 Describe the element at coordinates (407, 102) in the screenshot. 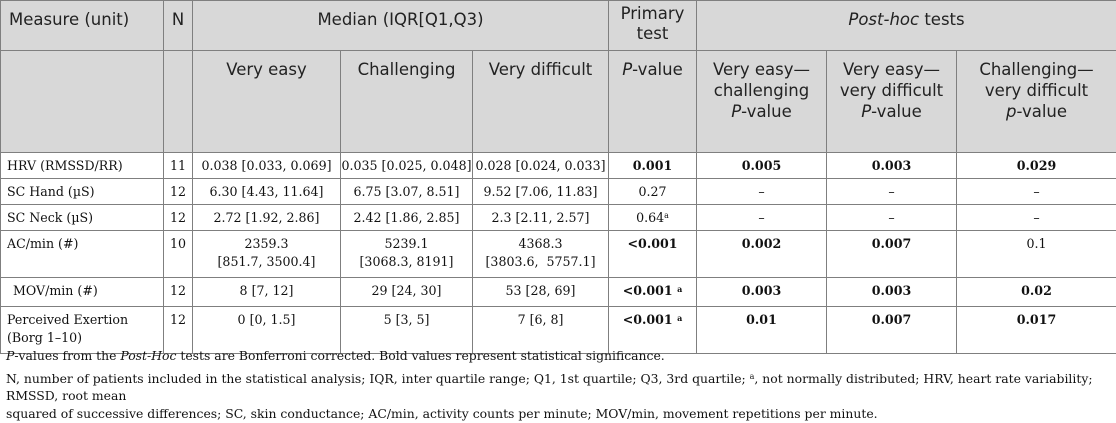

I see `header-challenging: Challenging` at that location.